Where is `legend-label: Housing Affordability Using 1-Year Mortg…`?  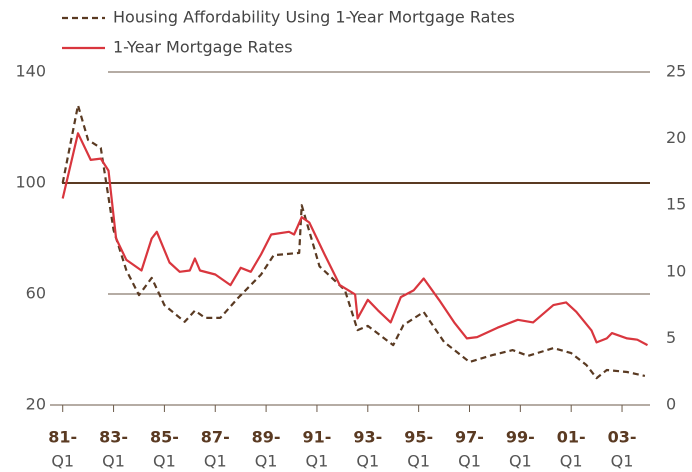
legend-label: Housing Affordability Using 1-Year Mortg… is located at coordinates (314, 17).